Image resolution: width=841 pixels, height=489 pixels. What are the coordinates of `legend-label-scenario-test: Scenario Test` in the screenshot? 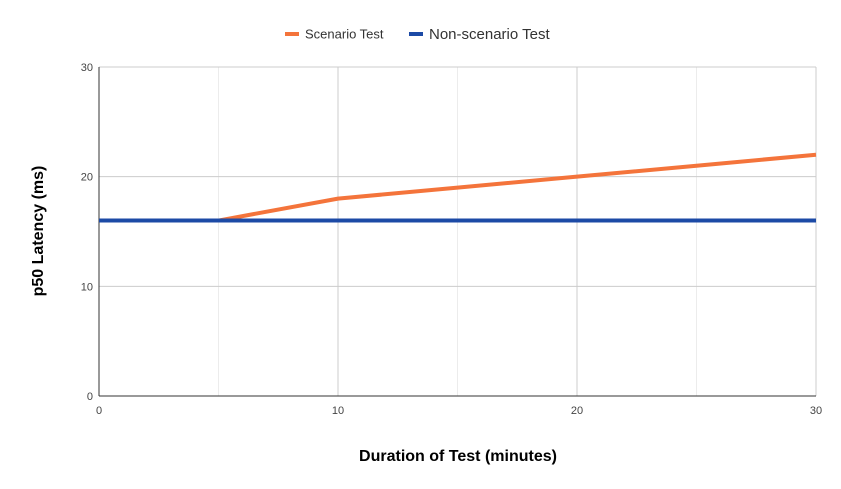 It's located at (344, 34).